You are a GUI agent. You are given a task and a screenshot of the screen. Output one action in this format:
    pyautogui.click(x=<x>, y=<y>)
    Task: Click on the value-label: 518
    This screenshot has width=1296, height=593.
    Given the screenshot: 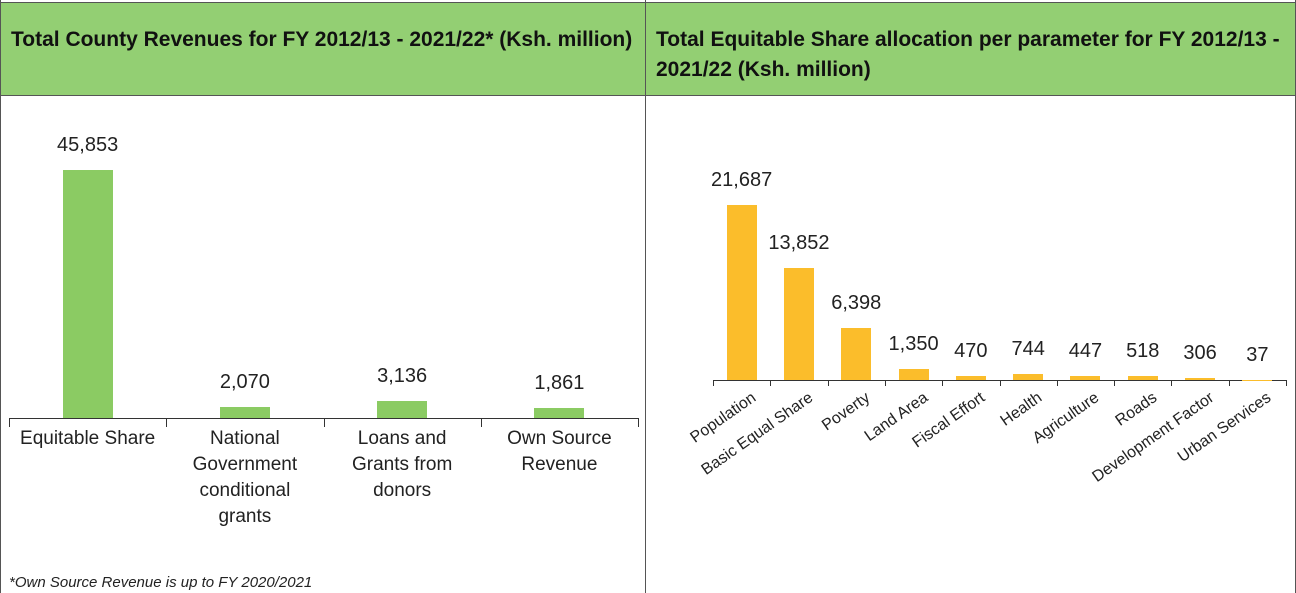 What is the action you would take?
    pyautogui.click(x=1143, y=350)
    